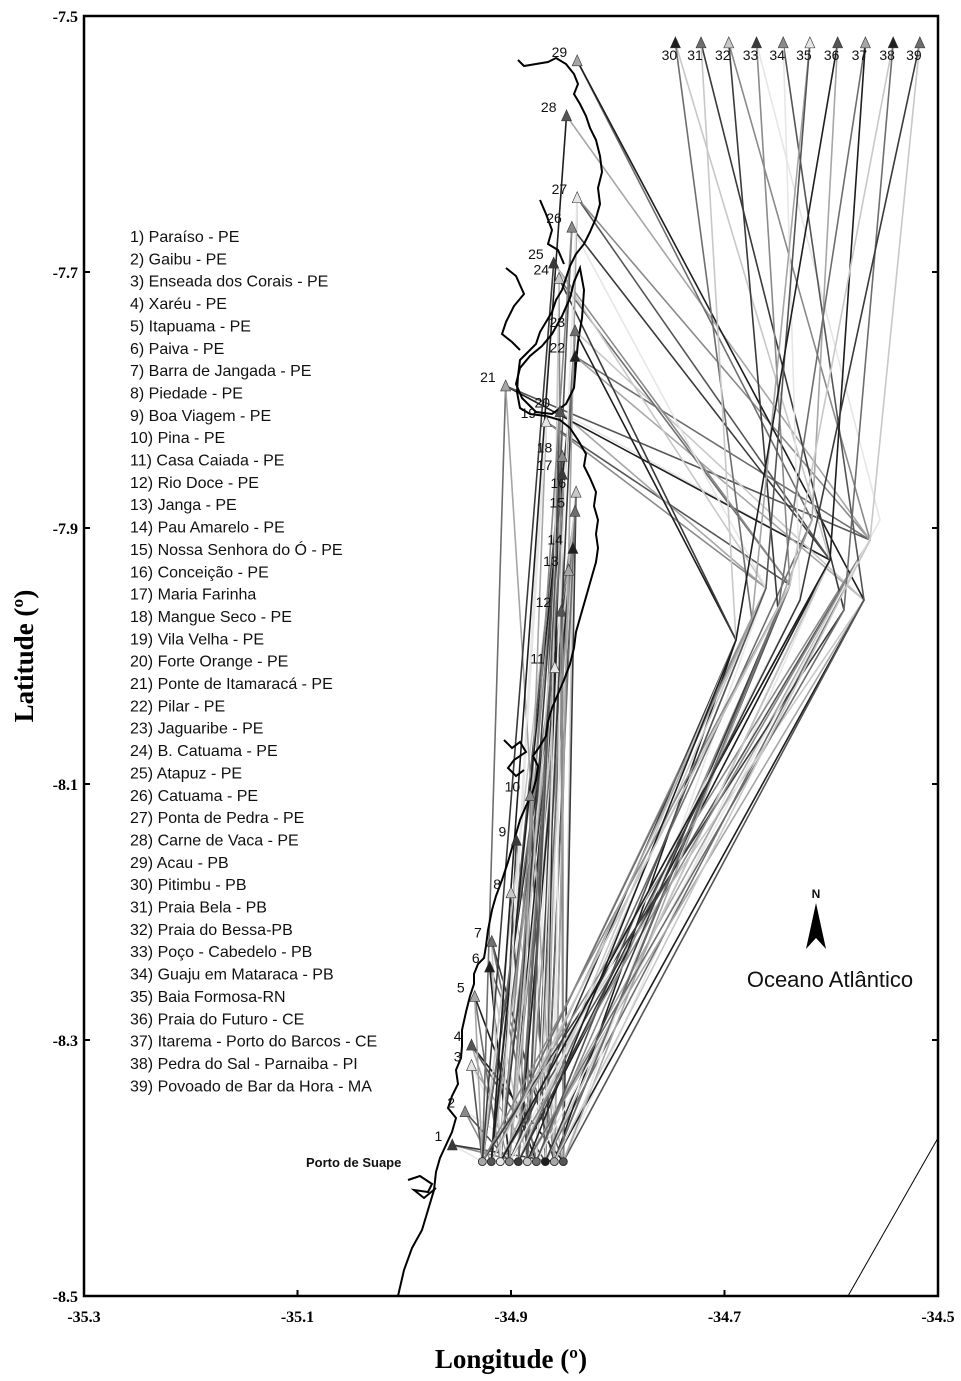 Image resolution: width=961 pixels, height=1381 pixels. Describe the element at coordinates (557, 322) in the screenshot. I see `site-number-label: 23` at that location.